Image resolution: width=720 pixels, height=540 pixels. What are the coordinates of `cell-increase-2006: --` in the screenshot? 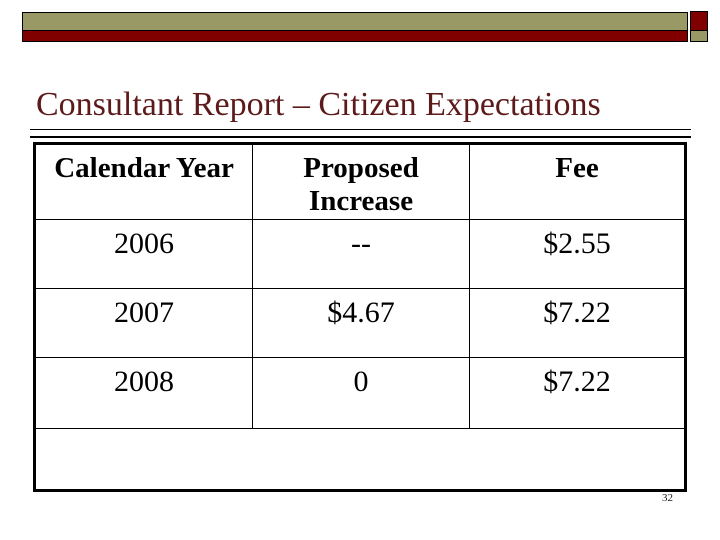 It's located at (361, 253).